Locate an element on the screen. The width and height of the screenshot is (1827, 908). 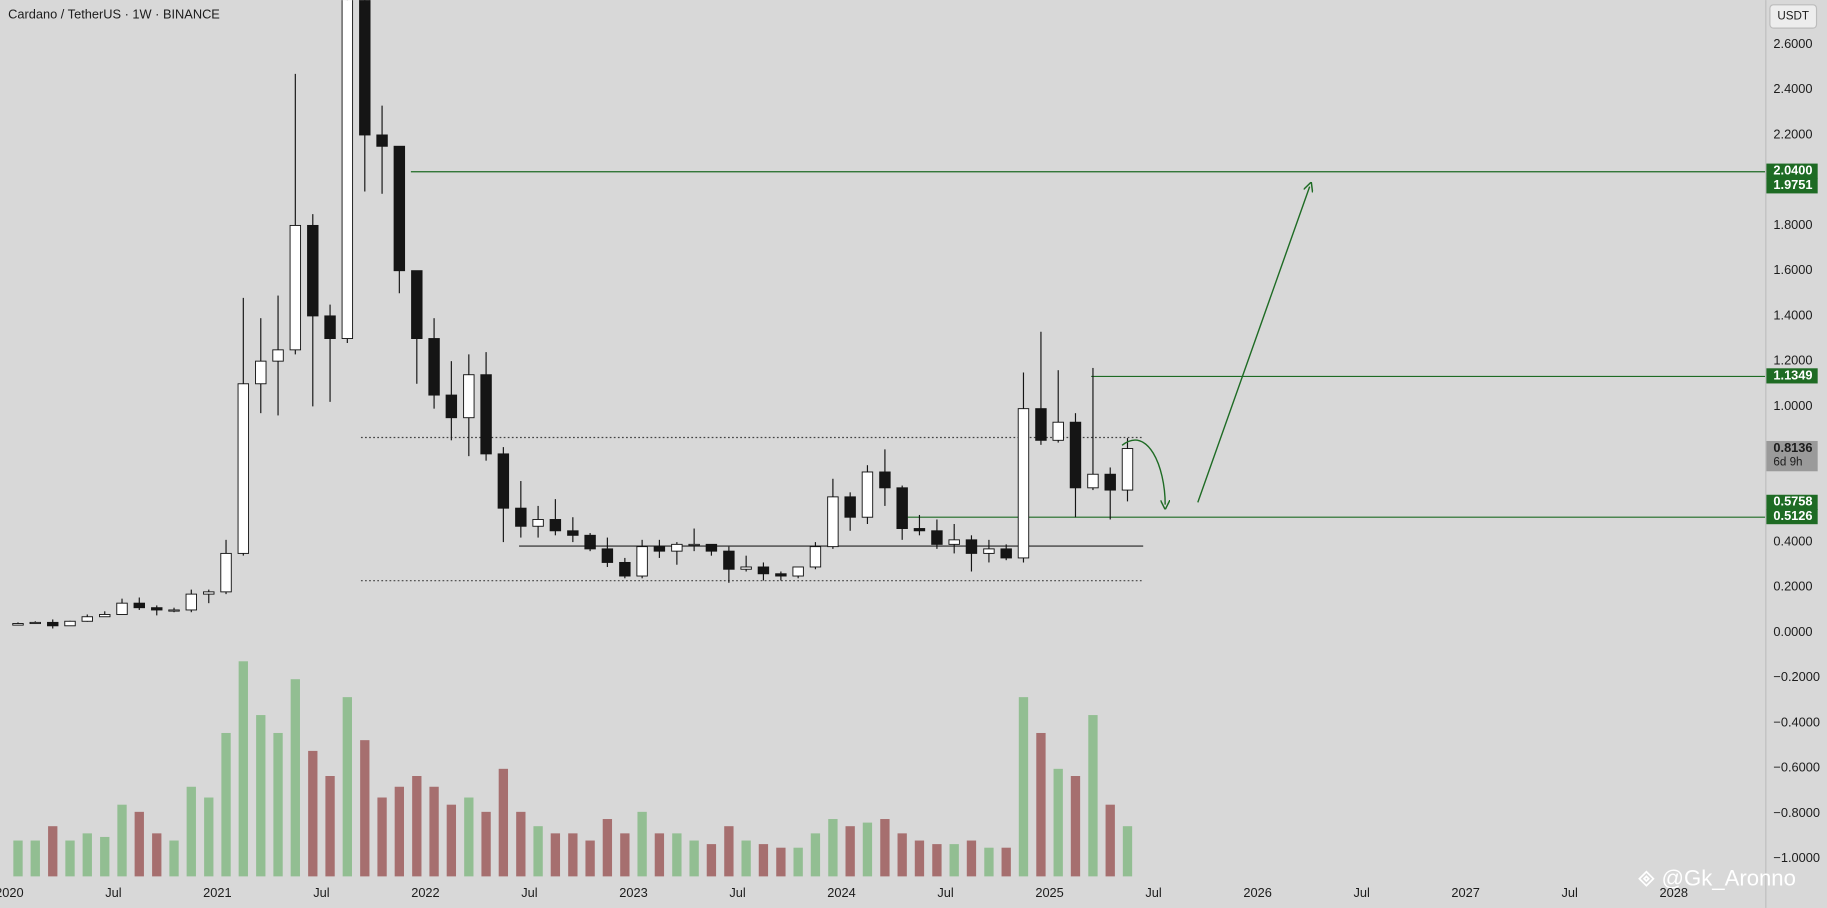
currency-label: USDT is located at coordinates (1793, 16).